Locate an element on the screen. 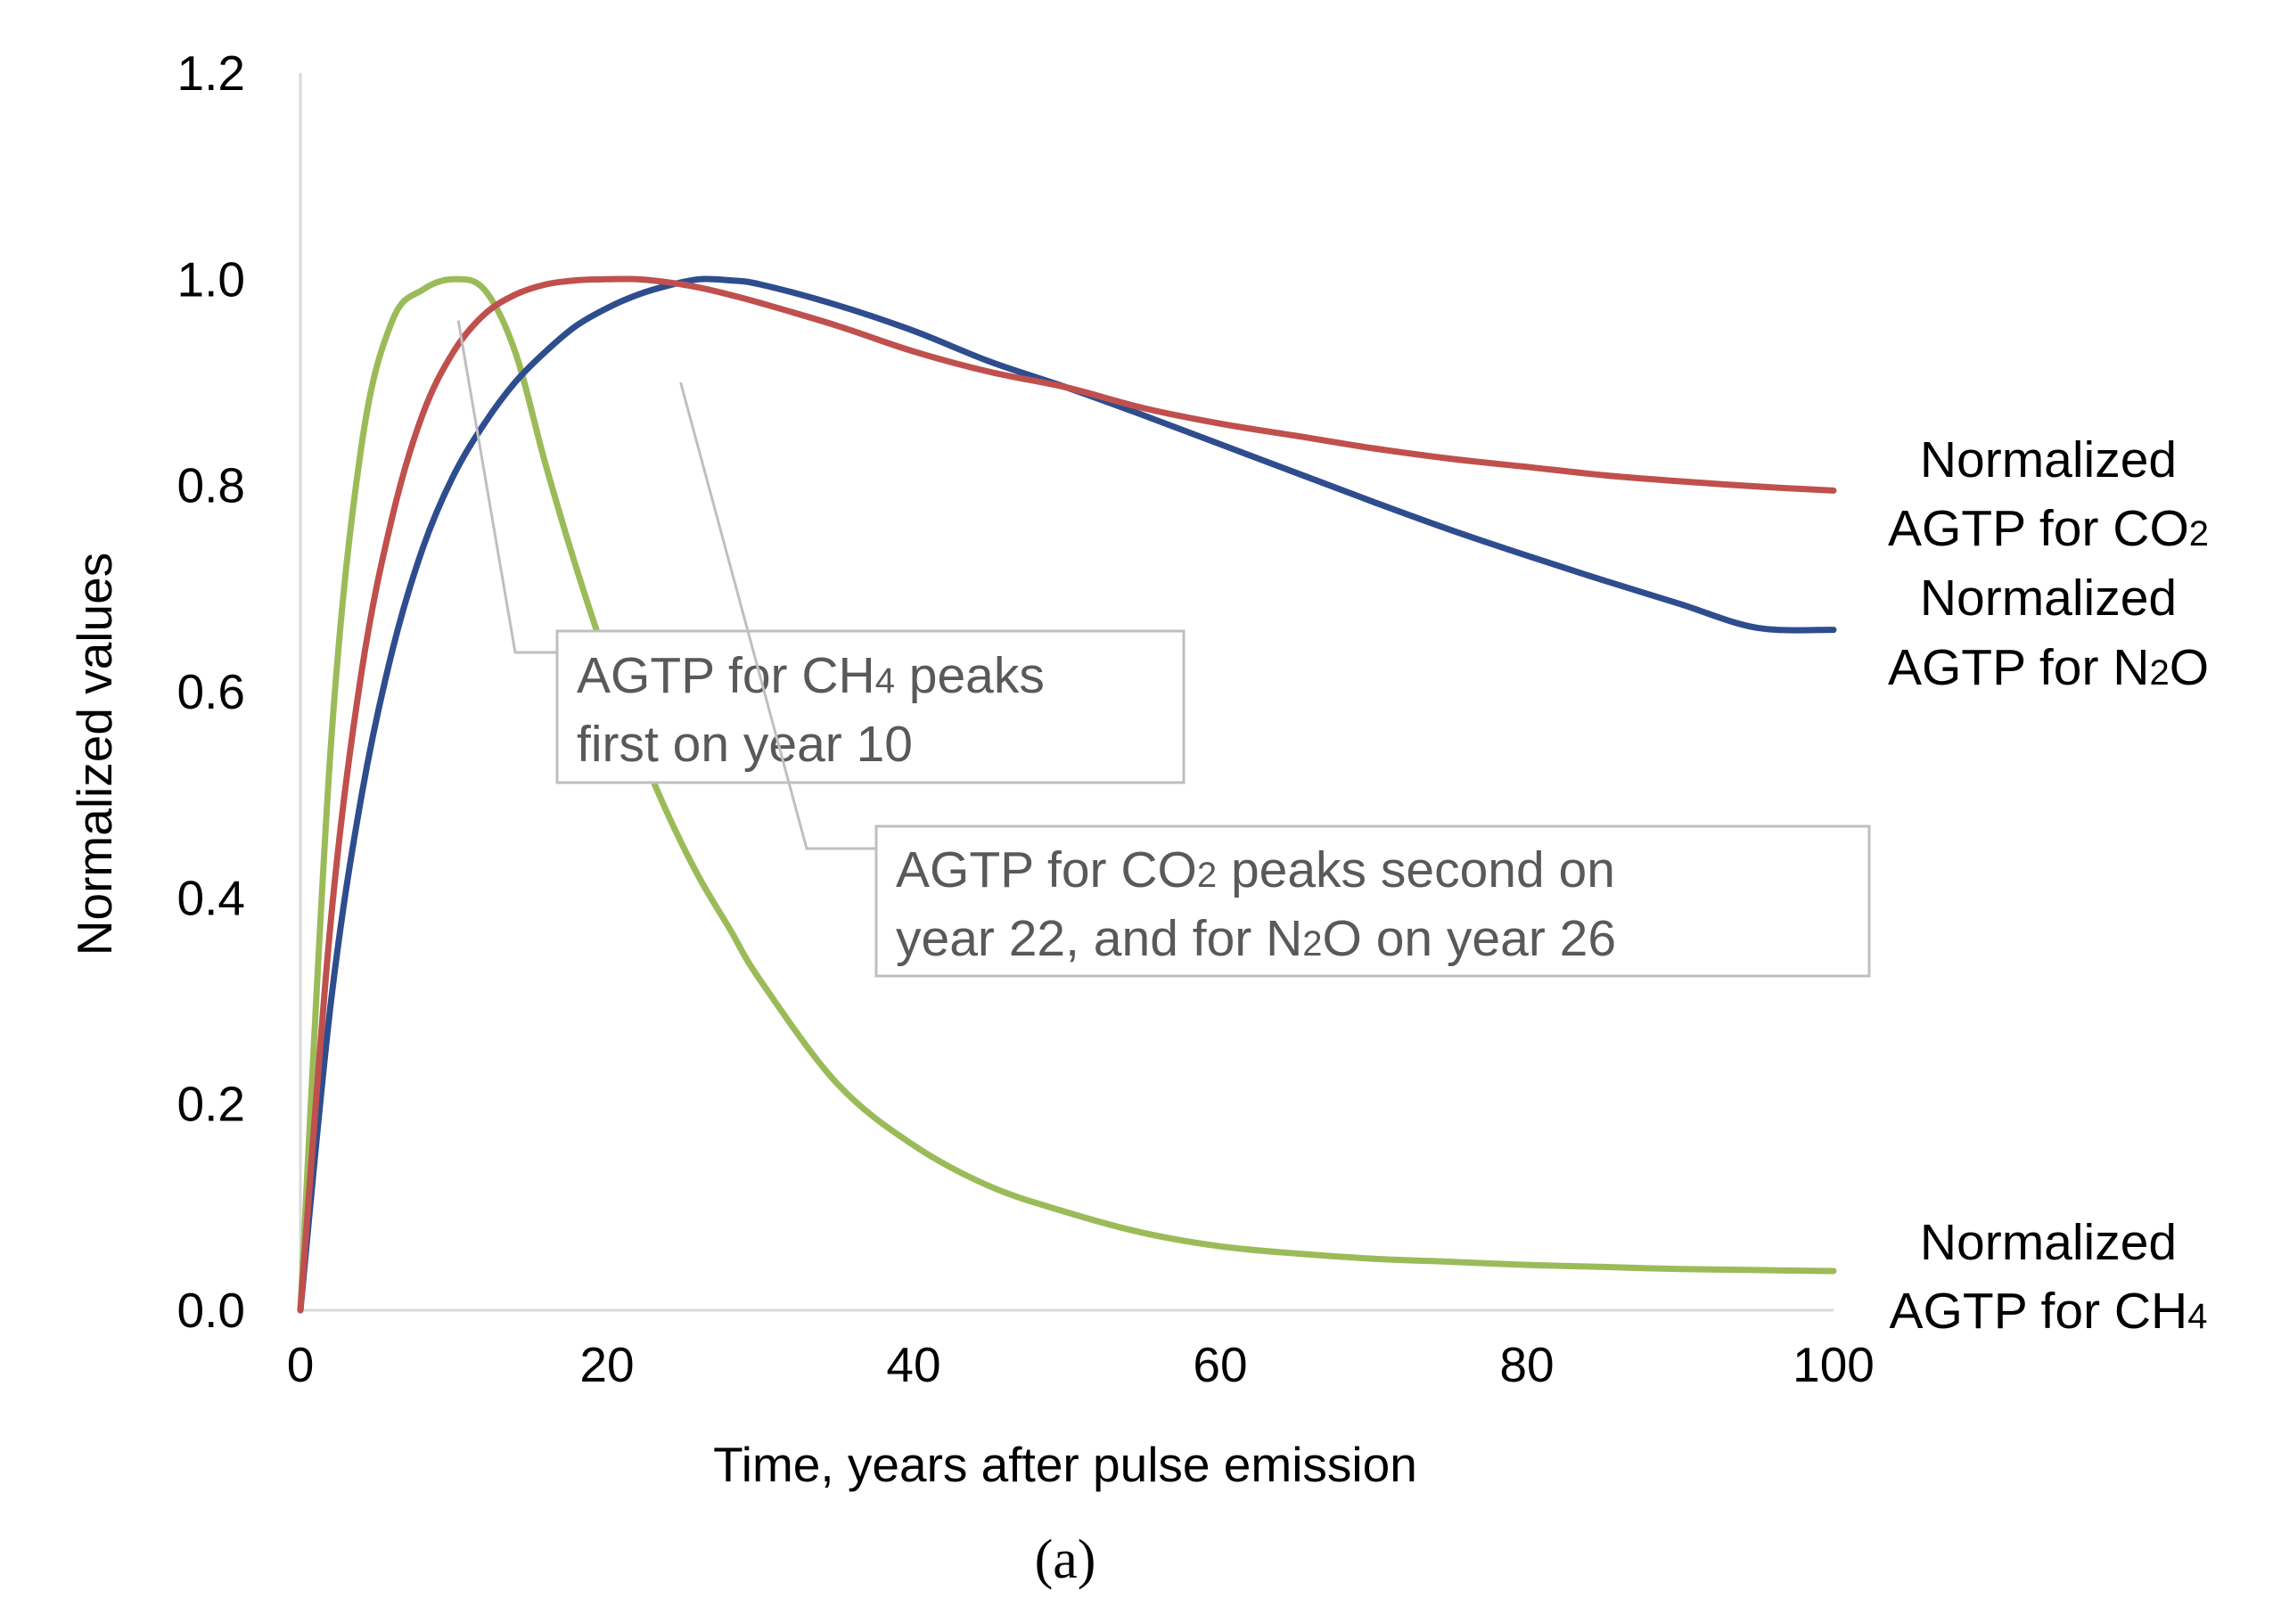  end-label-co2-line1: Normalized is located at coordinates (2049, 459).